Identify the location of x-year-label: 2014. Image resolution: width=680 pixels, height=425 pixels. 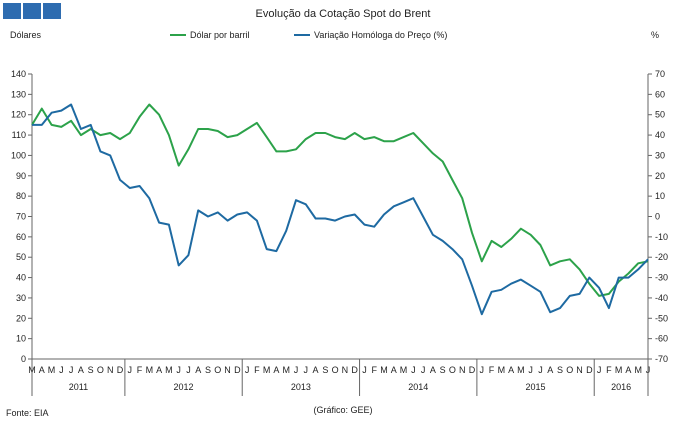
(418, 387).